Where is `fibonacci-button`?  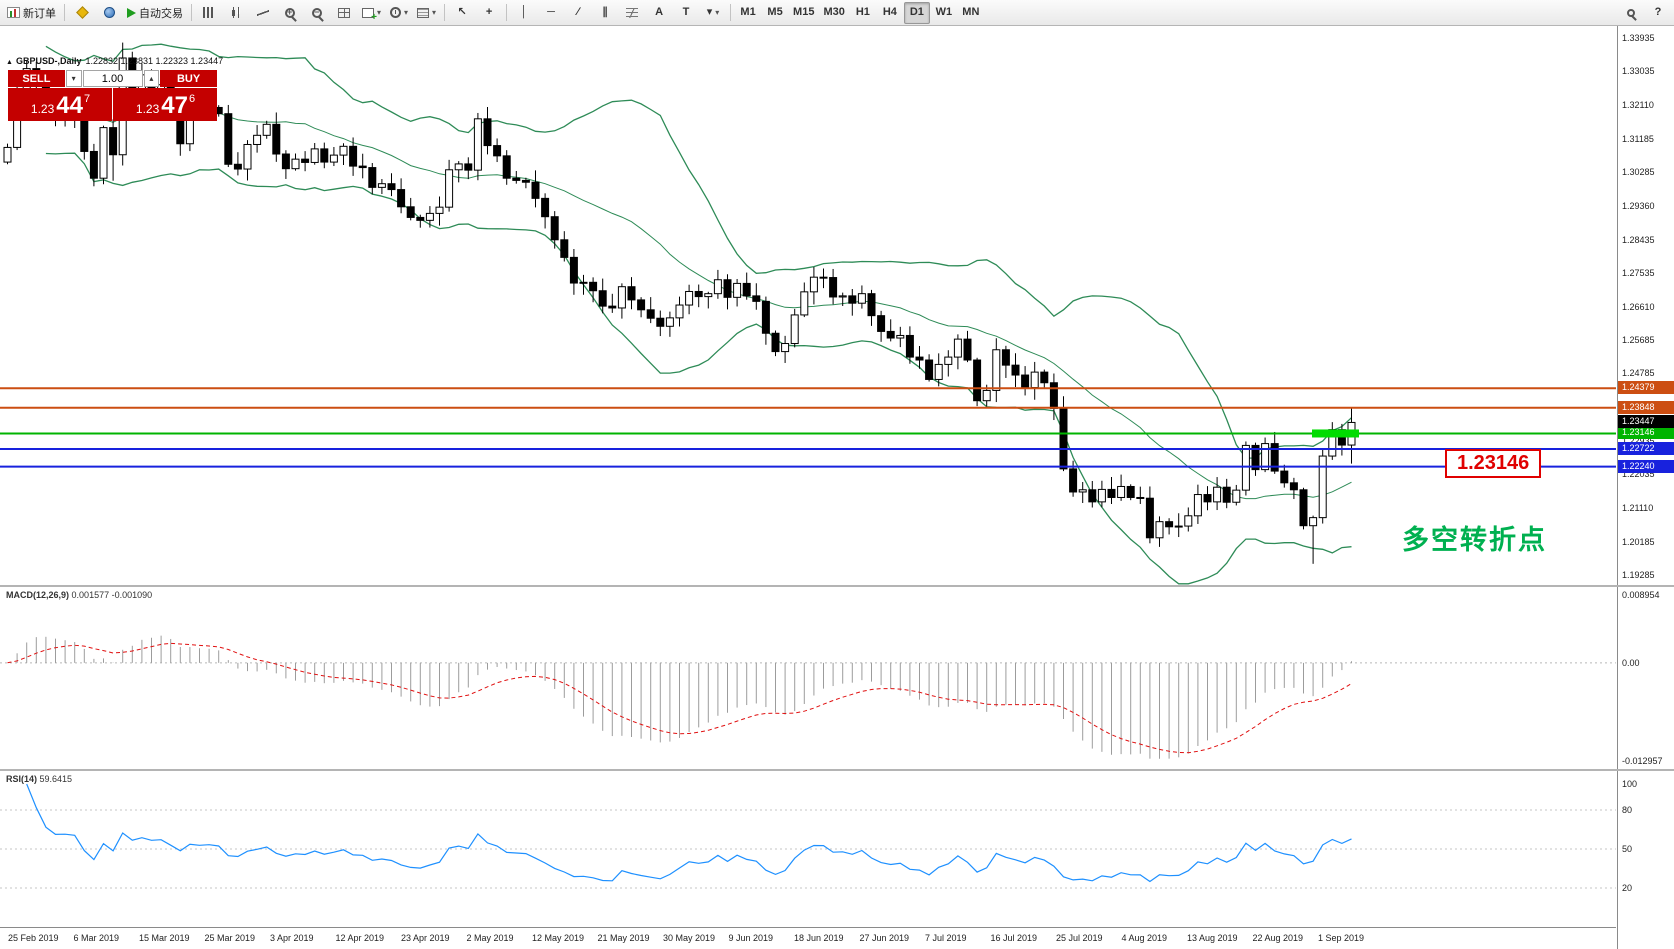 fibonacci-button is located at coordinates (632, 13).